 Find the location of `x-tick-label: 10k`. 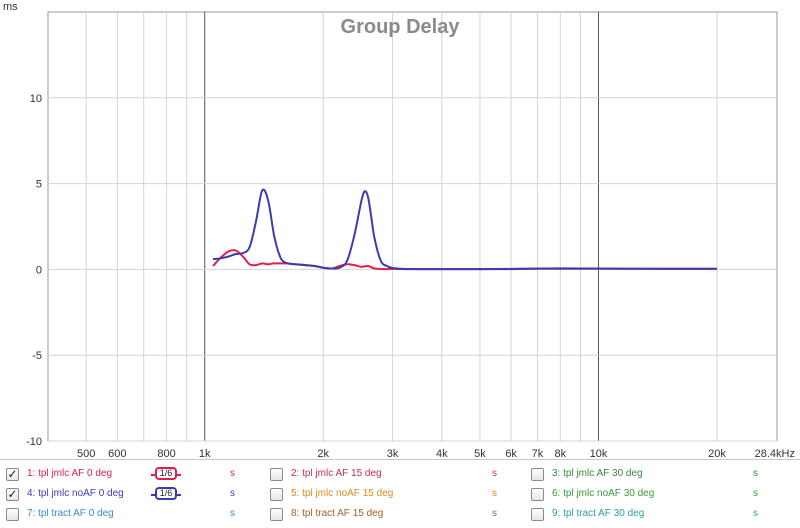

x-tick-label: 10k is located at coordinates (599, 453).